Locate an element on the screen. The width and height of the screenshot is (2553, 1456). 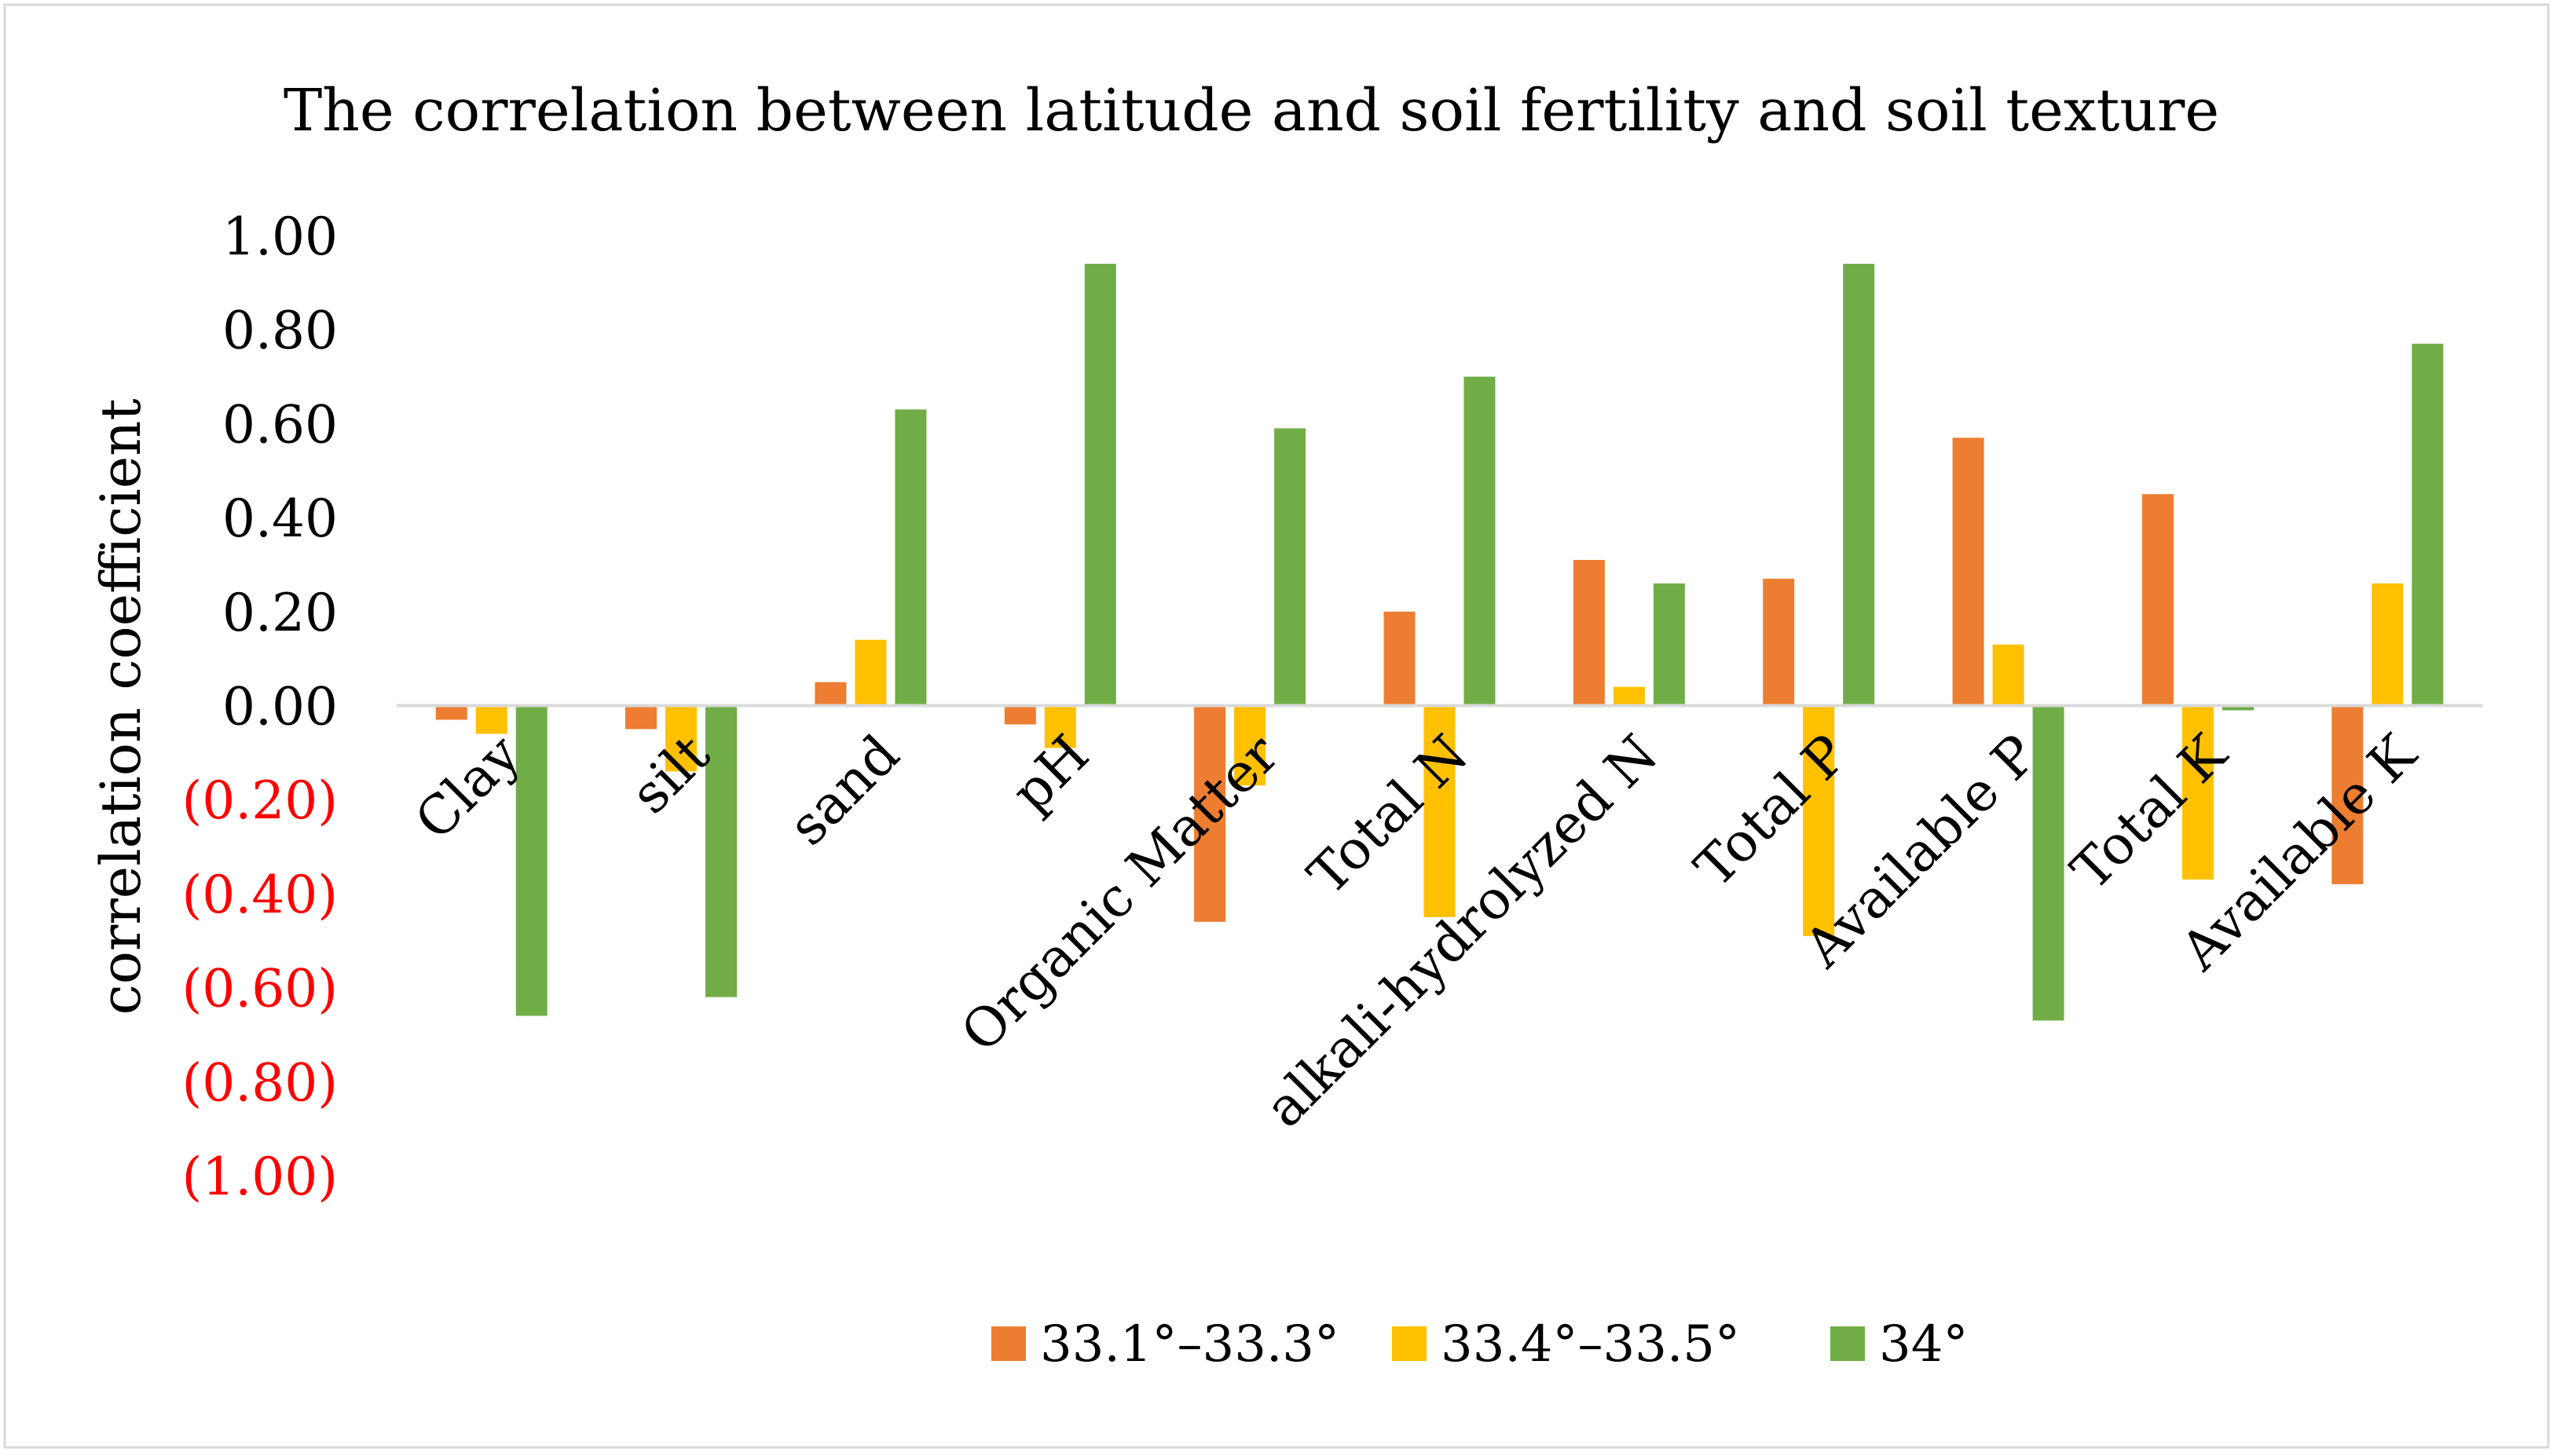
y-tick-label-4: 0.20 is located at coordinates (280, 613).